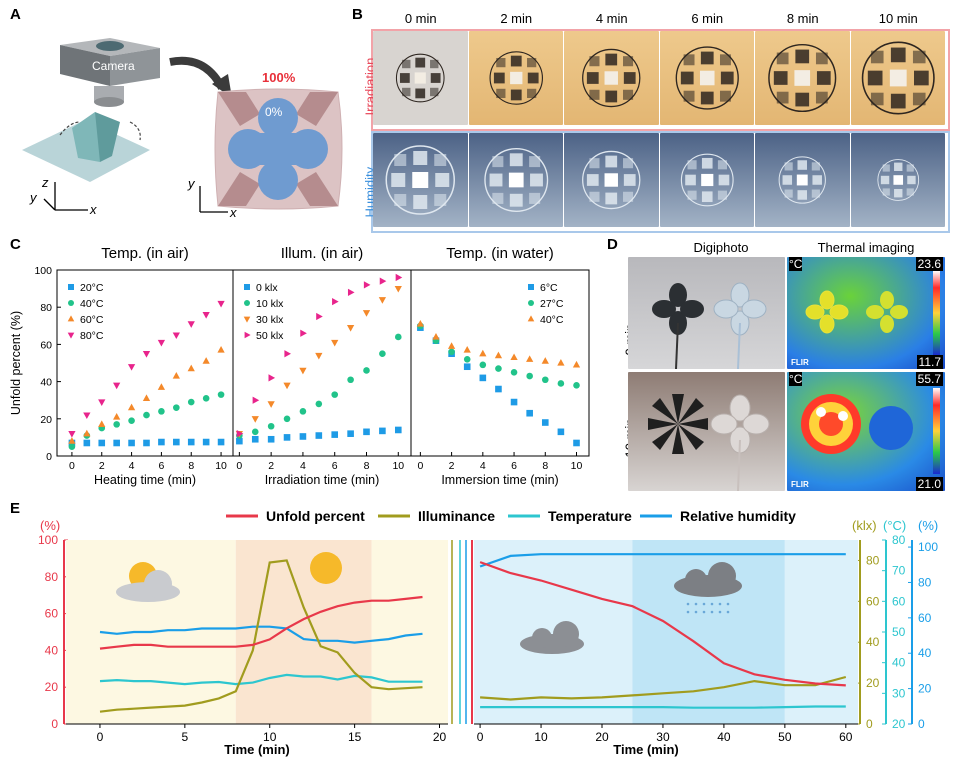  I want to click on x-axis-label: Irradiation time (min), so click(322, 480).